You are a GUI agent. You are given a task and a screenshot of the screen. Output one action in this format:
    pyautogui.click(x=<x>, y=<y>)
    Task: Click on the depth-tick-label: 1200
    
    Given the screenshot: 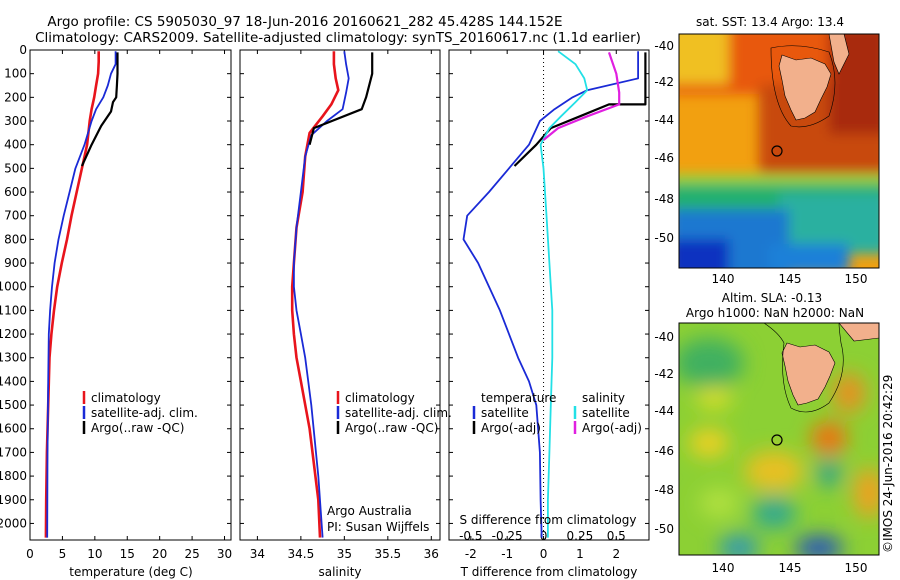 What is the action you would take?
    pyautogui.click(x=13, y=334)
    